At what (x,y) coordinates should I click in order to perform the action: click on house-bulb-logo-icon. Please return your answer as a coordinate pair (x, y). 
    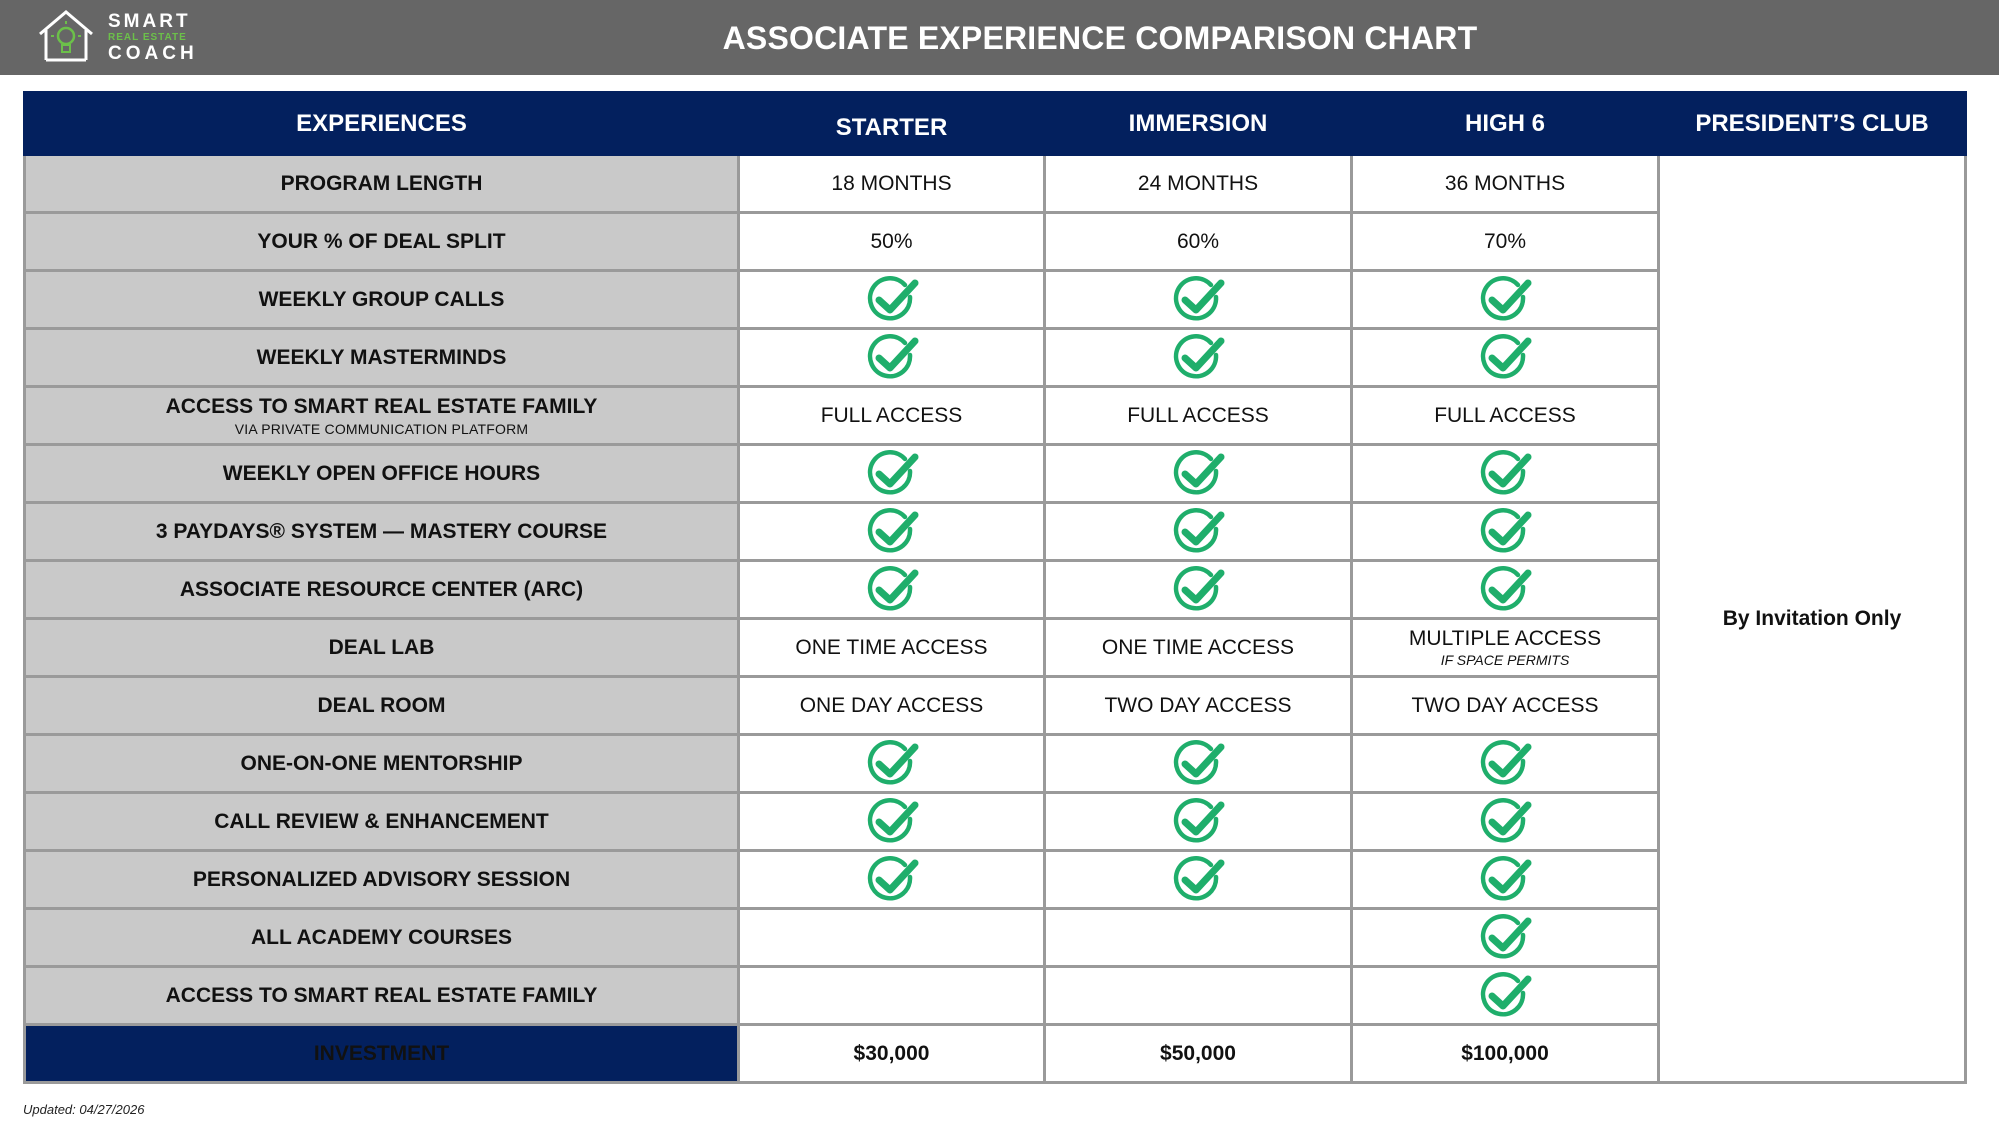
    Looking at the image, I should click on (66, 36).